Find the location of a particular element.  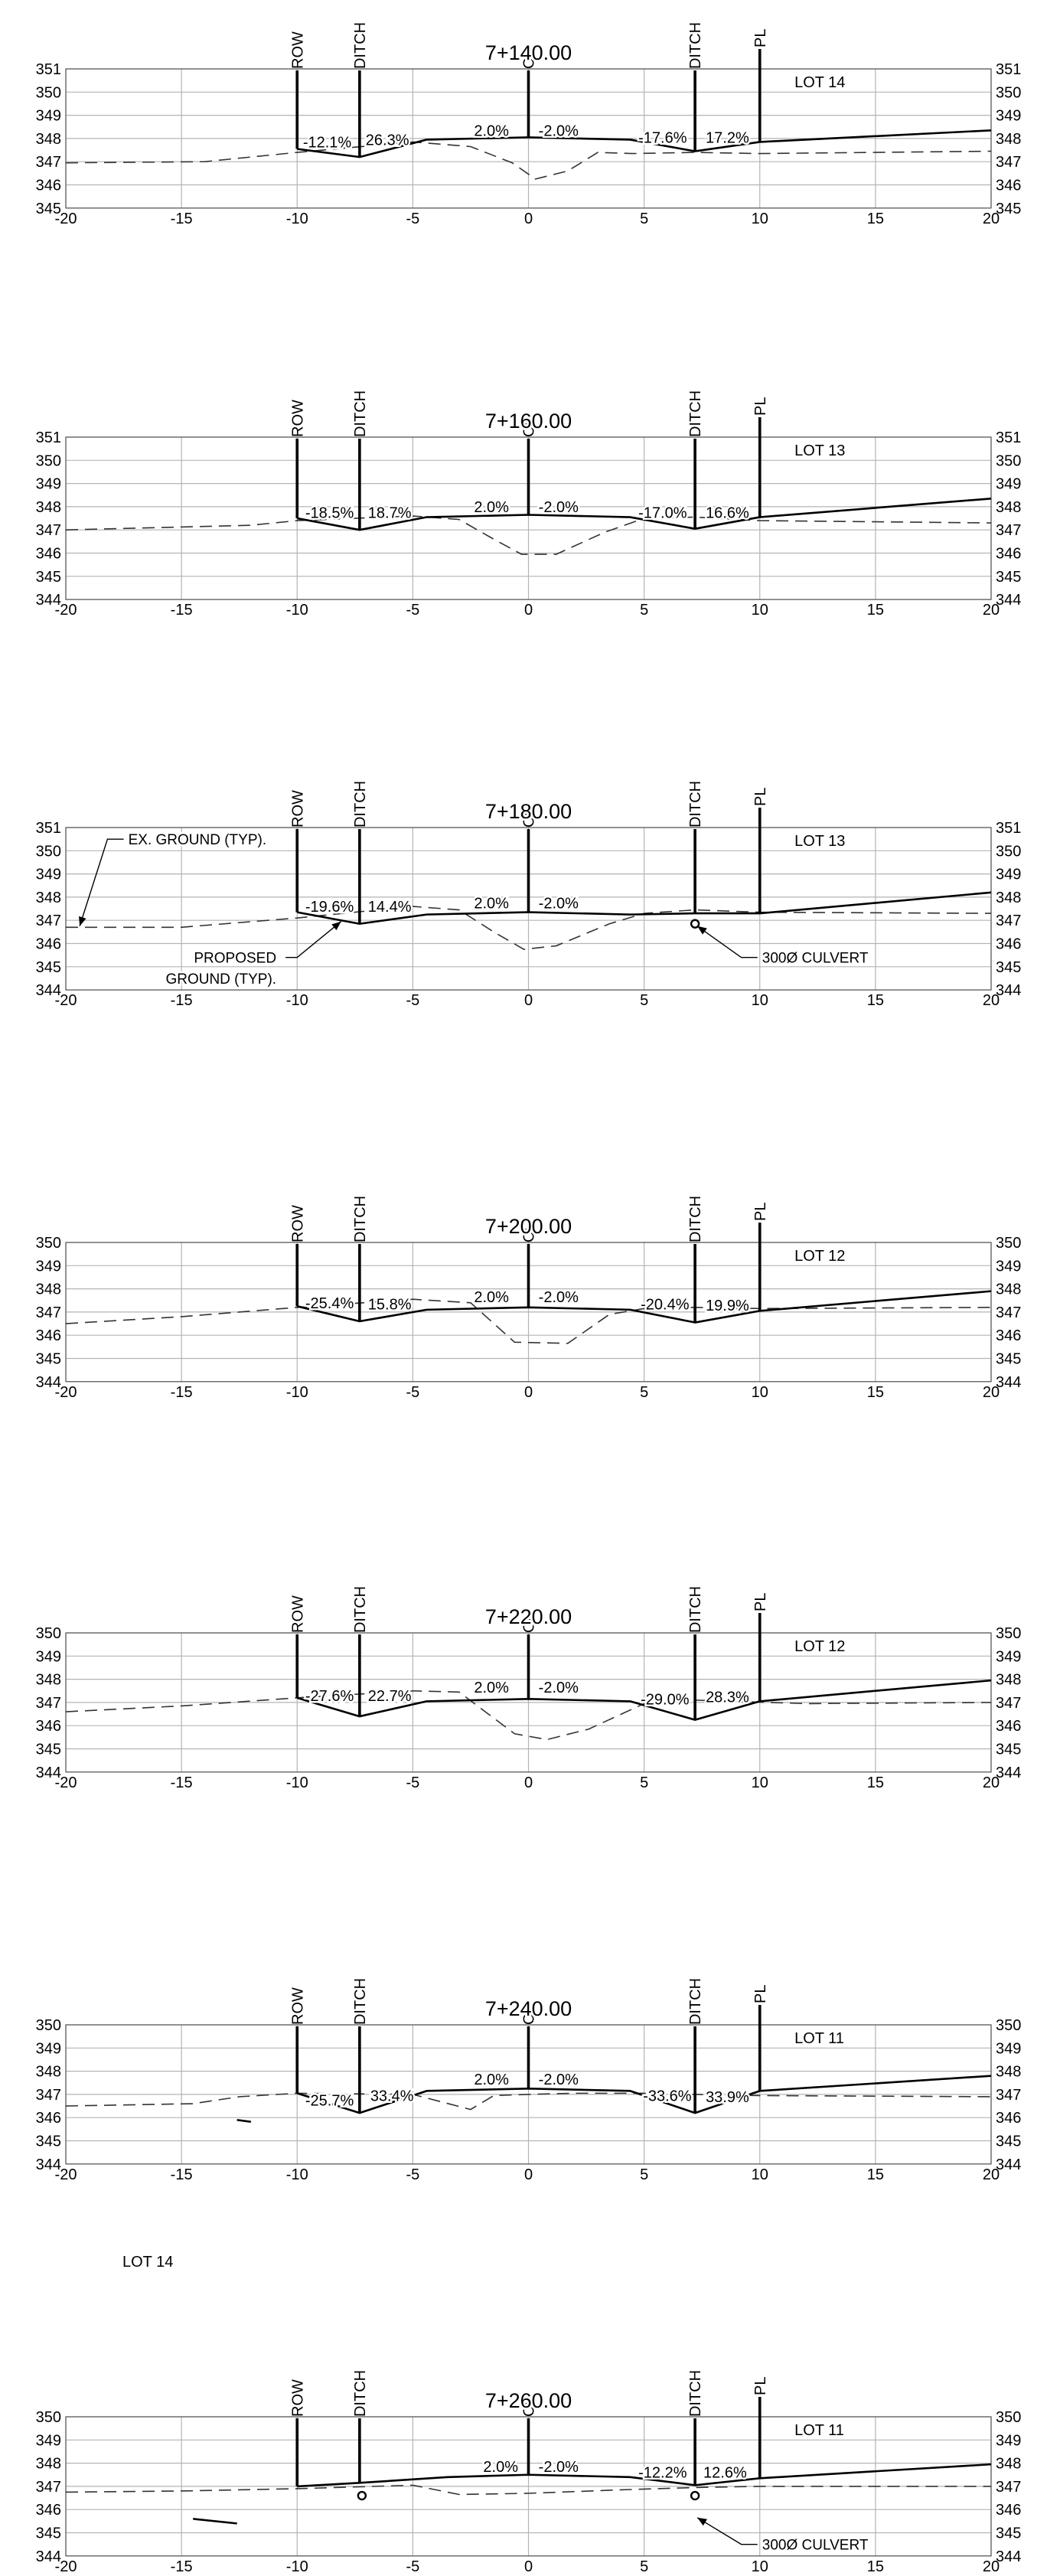

lot-label: LOT 11 is located at coordinates (819, 2038).